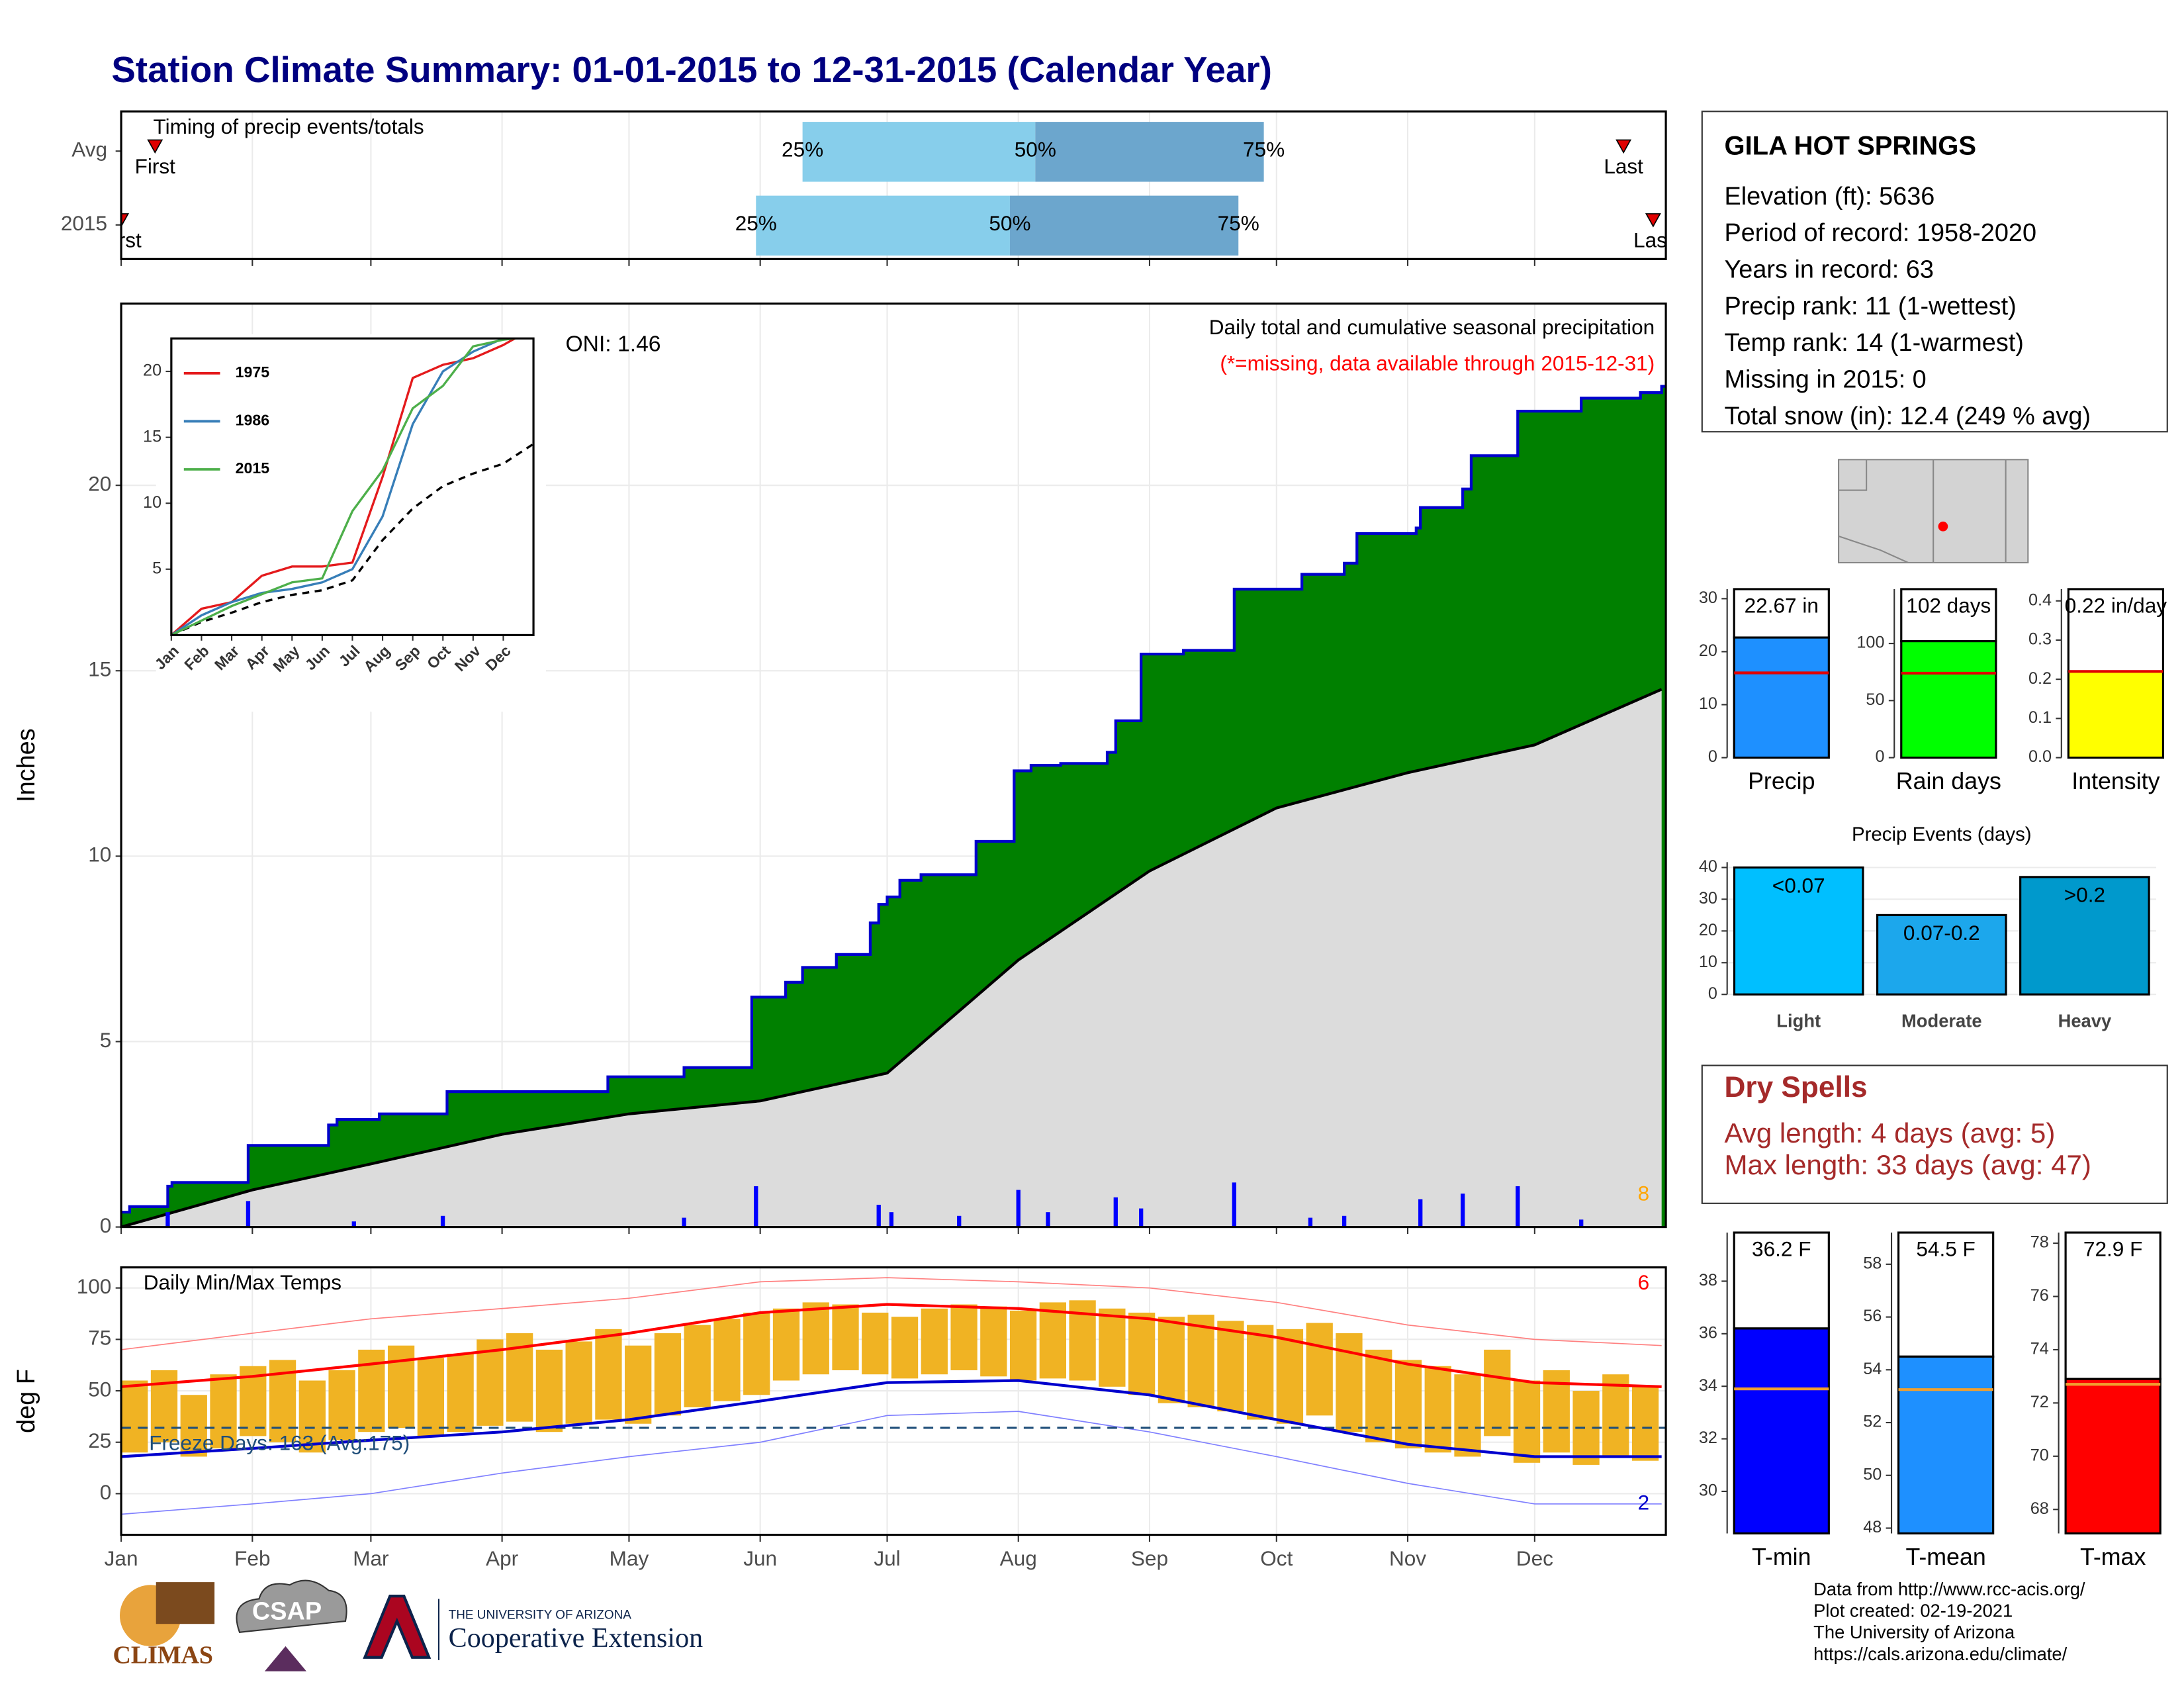 Image resolution: width=2184 pixels, height=1688 pixels. I want to click on footer-line: Data from http://www.rcc-acis.org/, so click(1949, 1589).